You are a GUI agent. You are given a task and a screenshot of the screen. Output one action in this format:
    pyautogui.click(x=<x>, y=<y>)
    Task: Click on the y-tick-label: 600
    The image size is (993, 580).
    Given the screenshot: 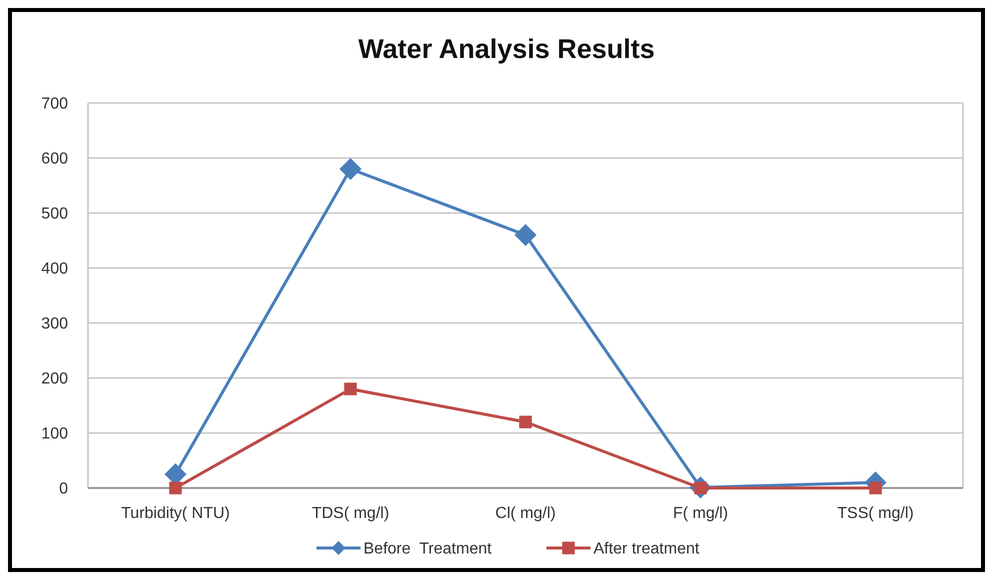 What is the action you would take?
    pyautogui.click(x=54, y=159)
    